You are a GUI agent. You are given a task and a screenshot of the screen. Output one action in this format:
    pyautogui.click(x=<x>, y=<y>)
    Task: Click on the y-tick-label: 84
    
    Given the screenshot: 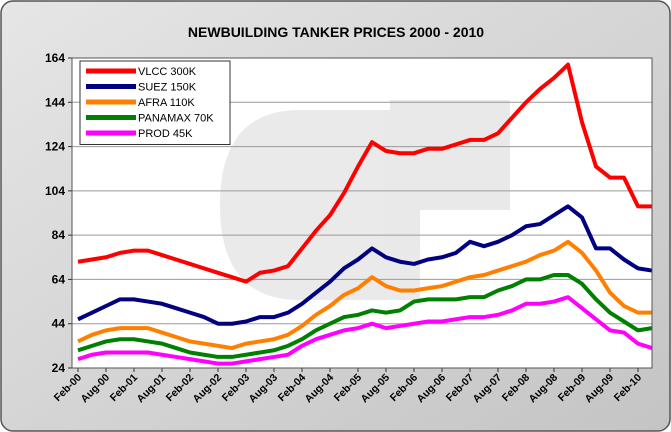 What is the action you would take?
    pyautogui.click(x=59, y=235)
    